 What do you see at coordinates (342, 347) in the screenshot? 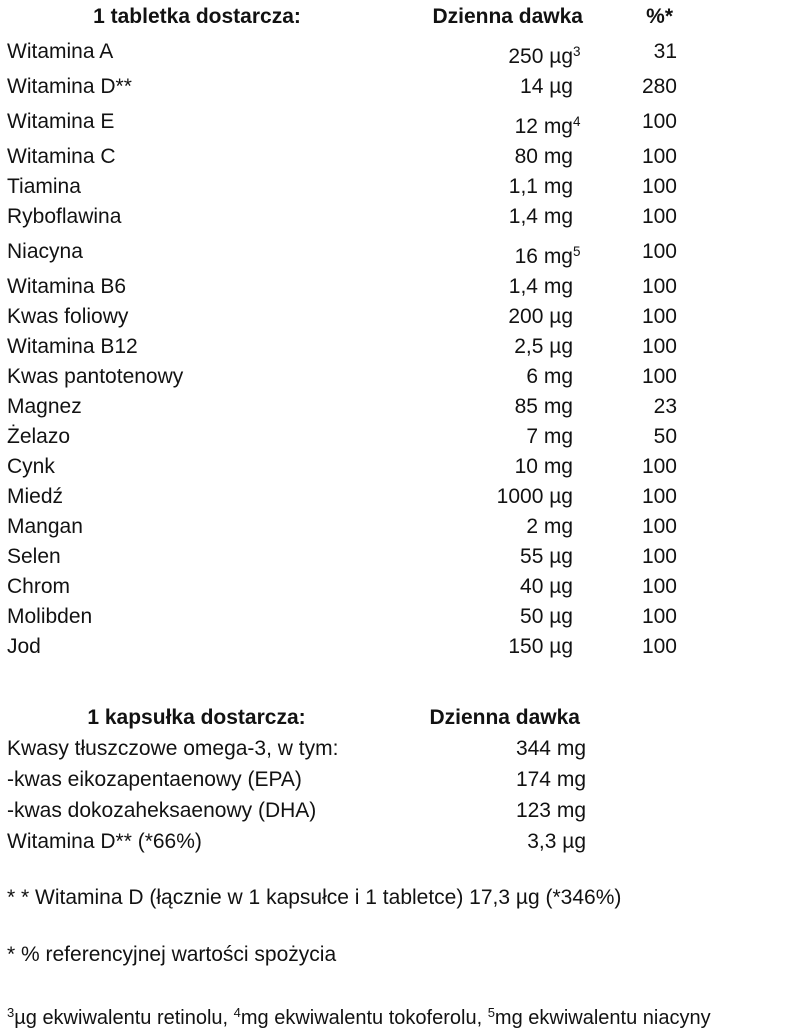
I see `table-row: Witamina B12 2,5 µg 100` at bounding box center [342, 347].